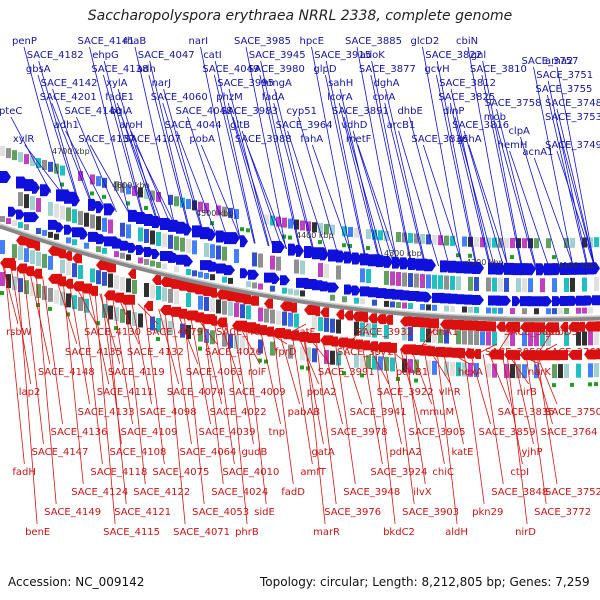  Describe the element at coordinates (55, 55) in the screenshot. I see `forward-gene-label: SACE_4182` at that location.